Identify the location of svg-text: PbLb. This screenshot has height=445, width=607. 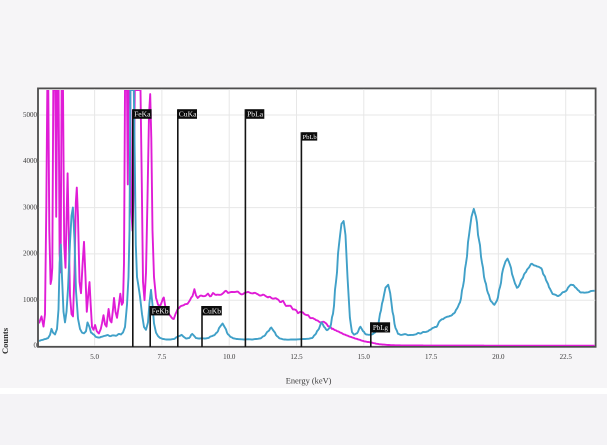
(309, 137).